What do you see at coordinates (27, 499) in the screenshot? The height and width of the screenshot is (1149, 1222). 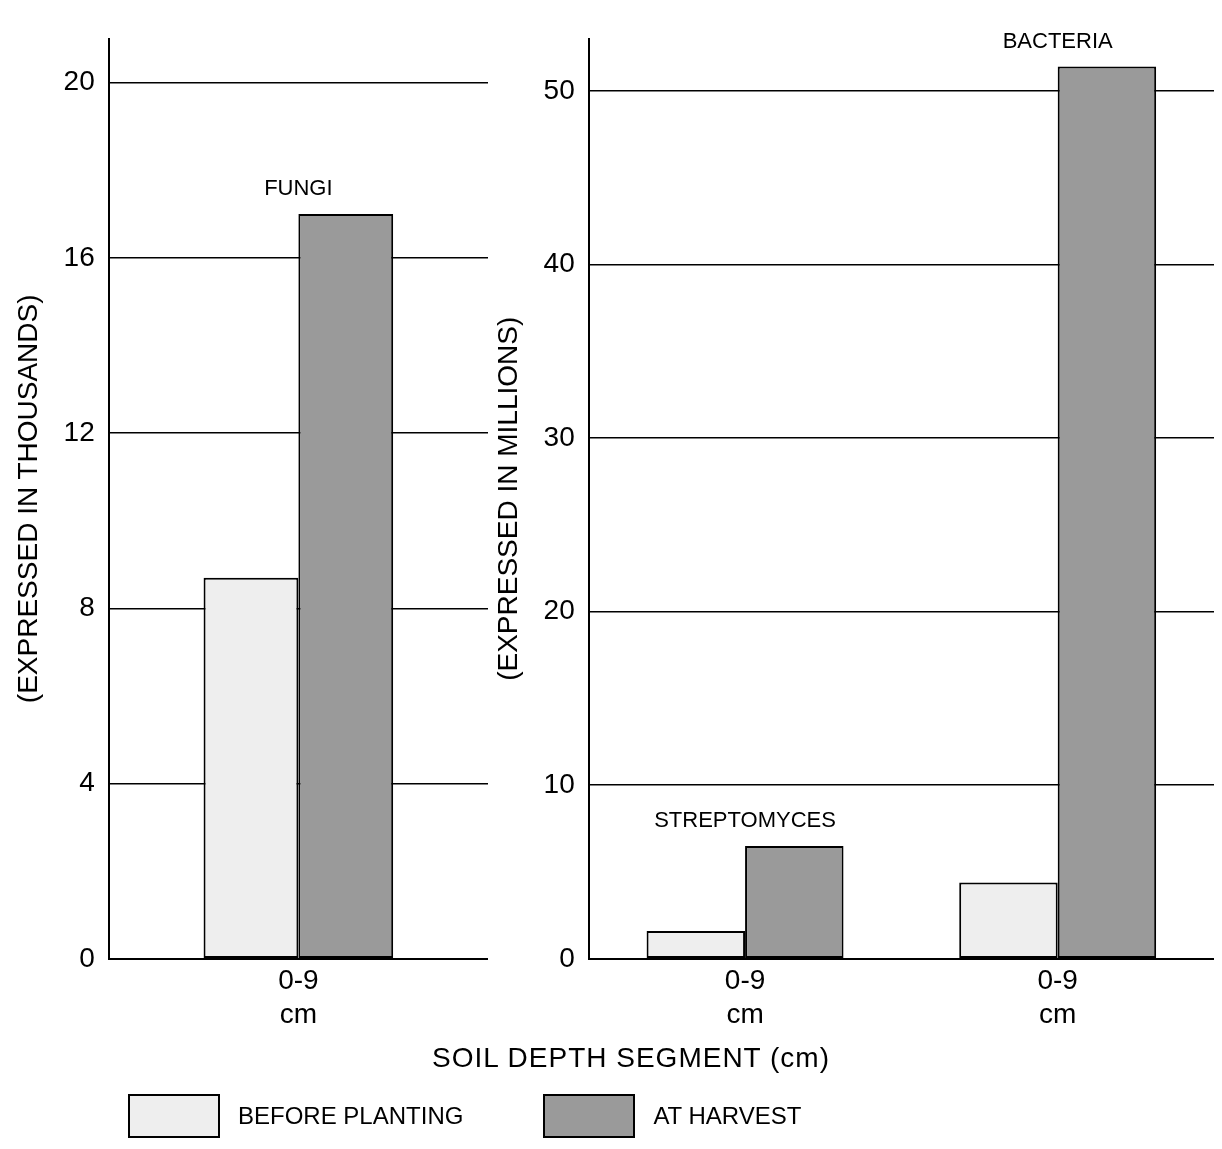 I see `y-axis-title: (EXPRESSED IN THOUSANDS)` at bounding box center [27, 499].